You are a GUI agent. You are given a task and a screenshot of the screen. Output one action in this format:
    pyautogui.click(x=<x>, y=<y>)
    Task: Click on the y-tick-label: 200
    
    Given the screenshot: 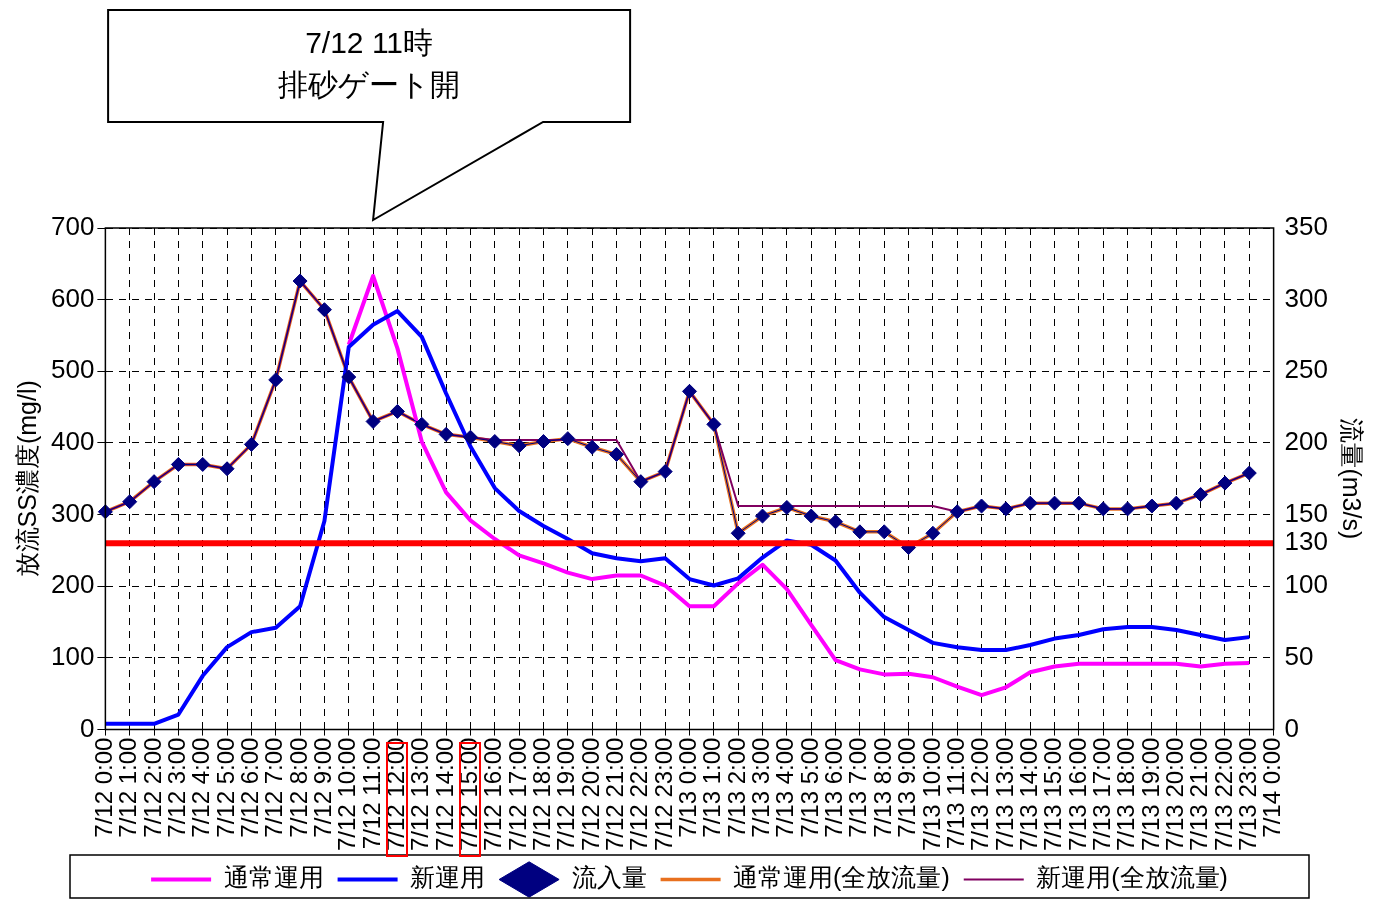 What is the action you would take?
    pyautogui.click(x=72, y=584)
    